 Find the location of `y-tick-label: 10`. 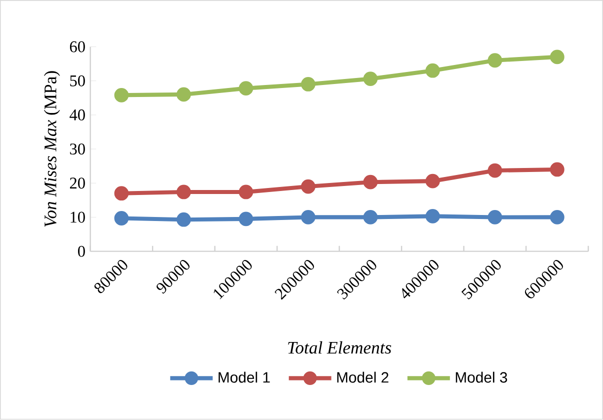

y-tick-label: 10 is located at coordinates (77, 217).